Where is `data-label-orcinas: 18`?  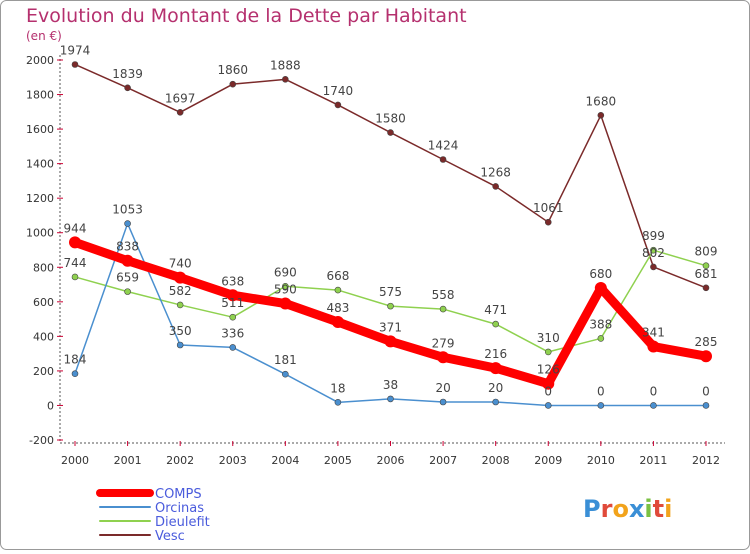
data-label-orcinas: 18 is located at coordinates (337, 388).